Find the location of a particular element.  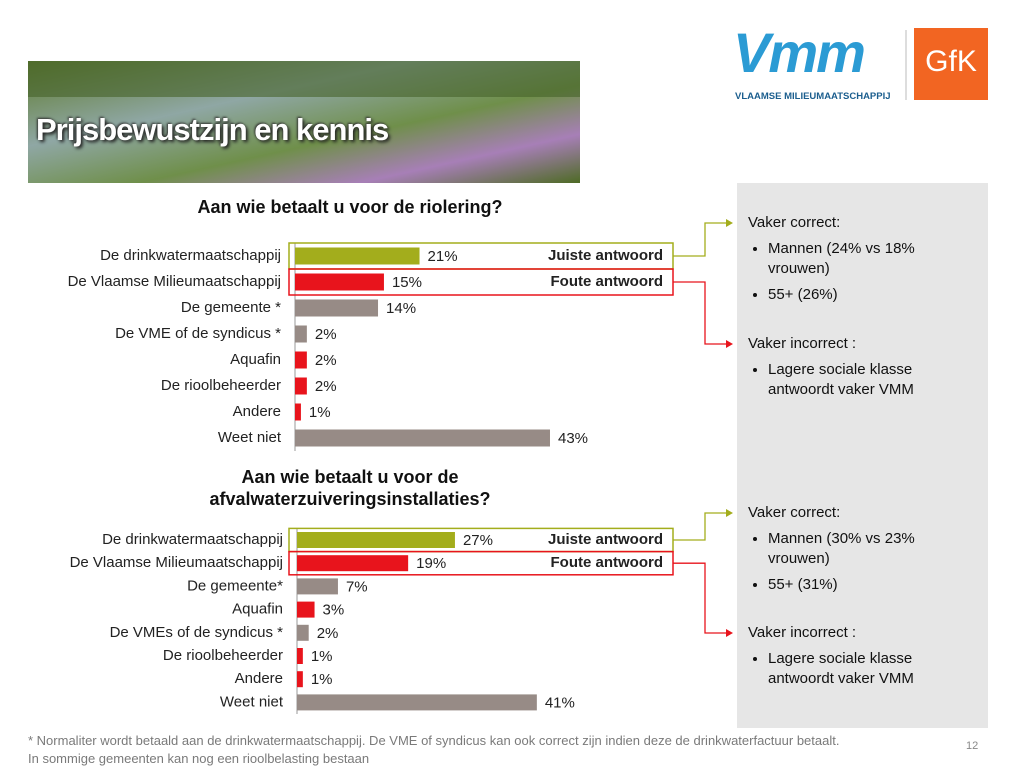

category-label: De VMEs of de syndicus * is located at coordinates (197, 632).